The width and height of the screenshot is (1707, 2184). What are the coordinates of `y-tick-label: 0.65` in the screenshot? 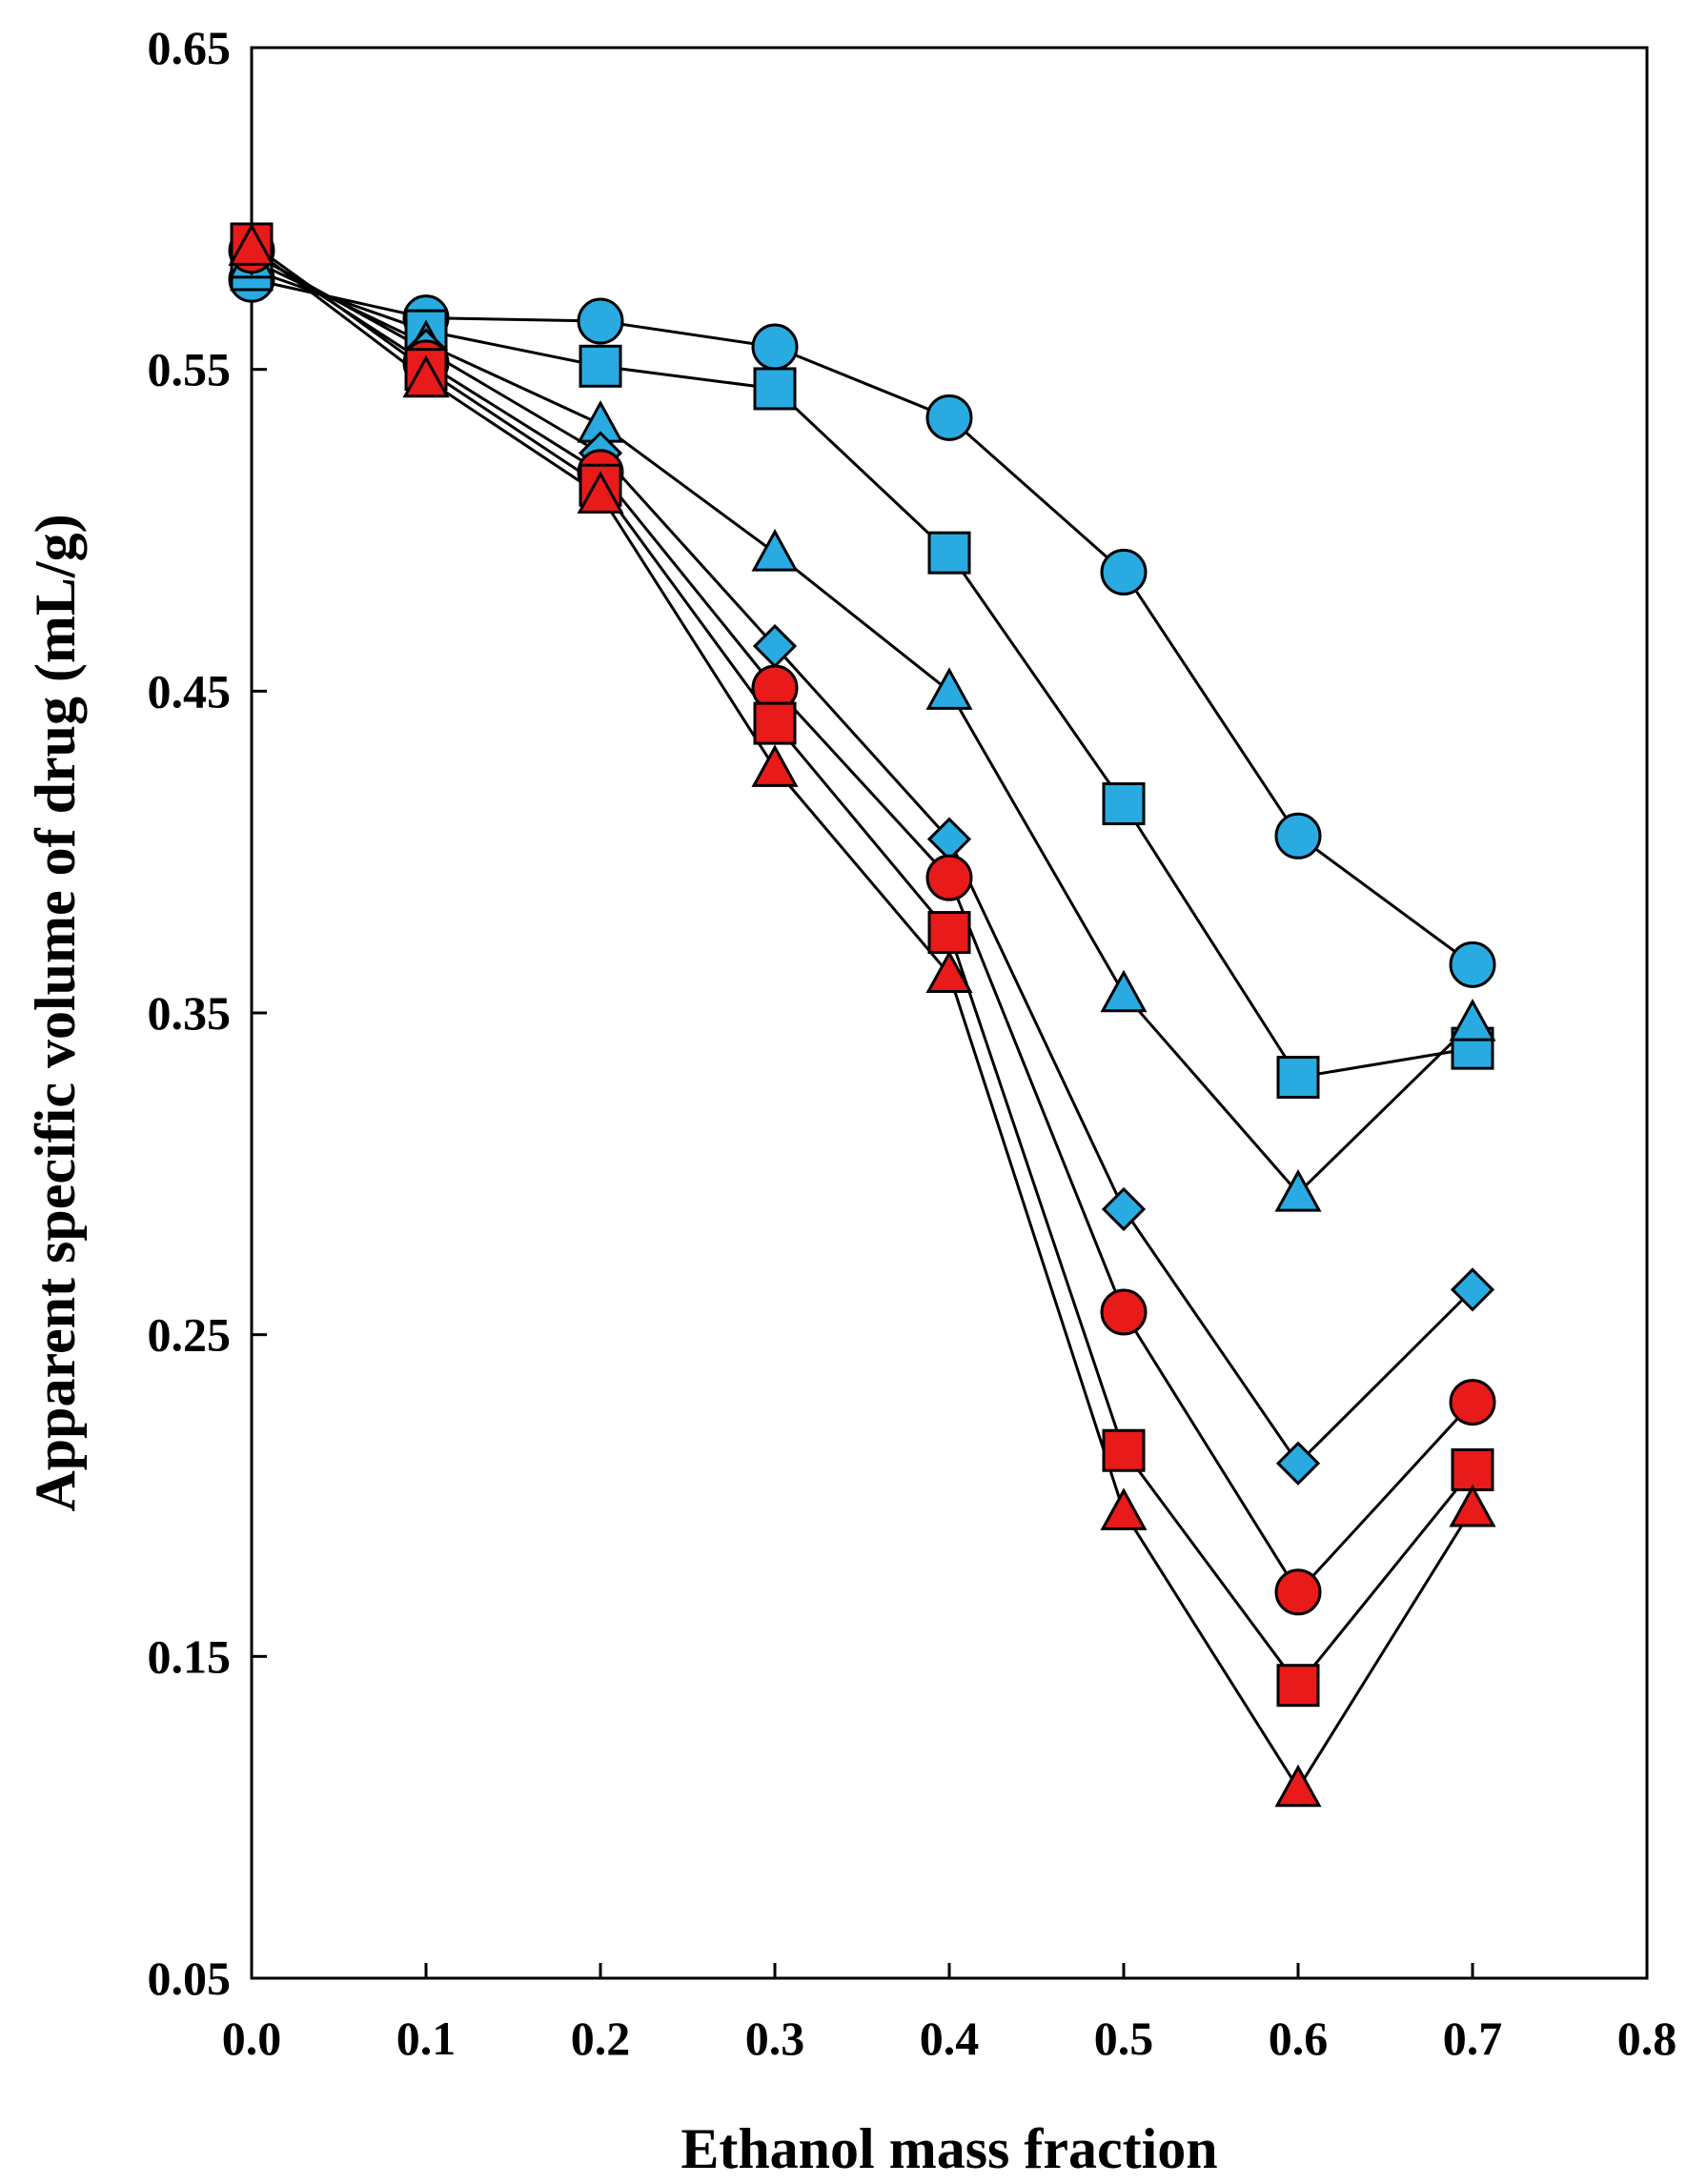 It's located at (190, 47).